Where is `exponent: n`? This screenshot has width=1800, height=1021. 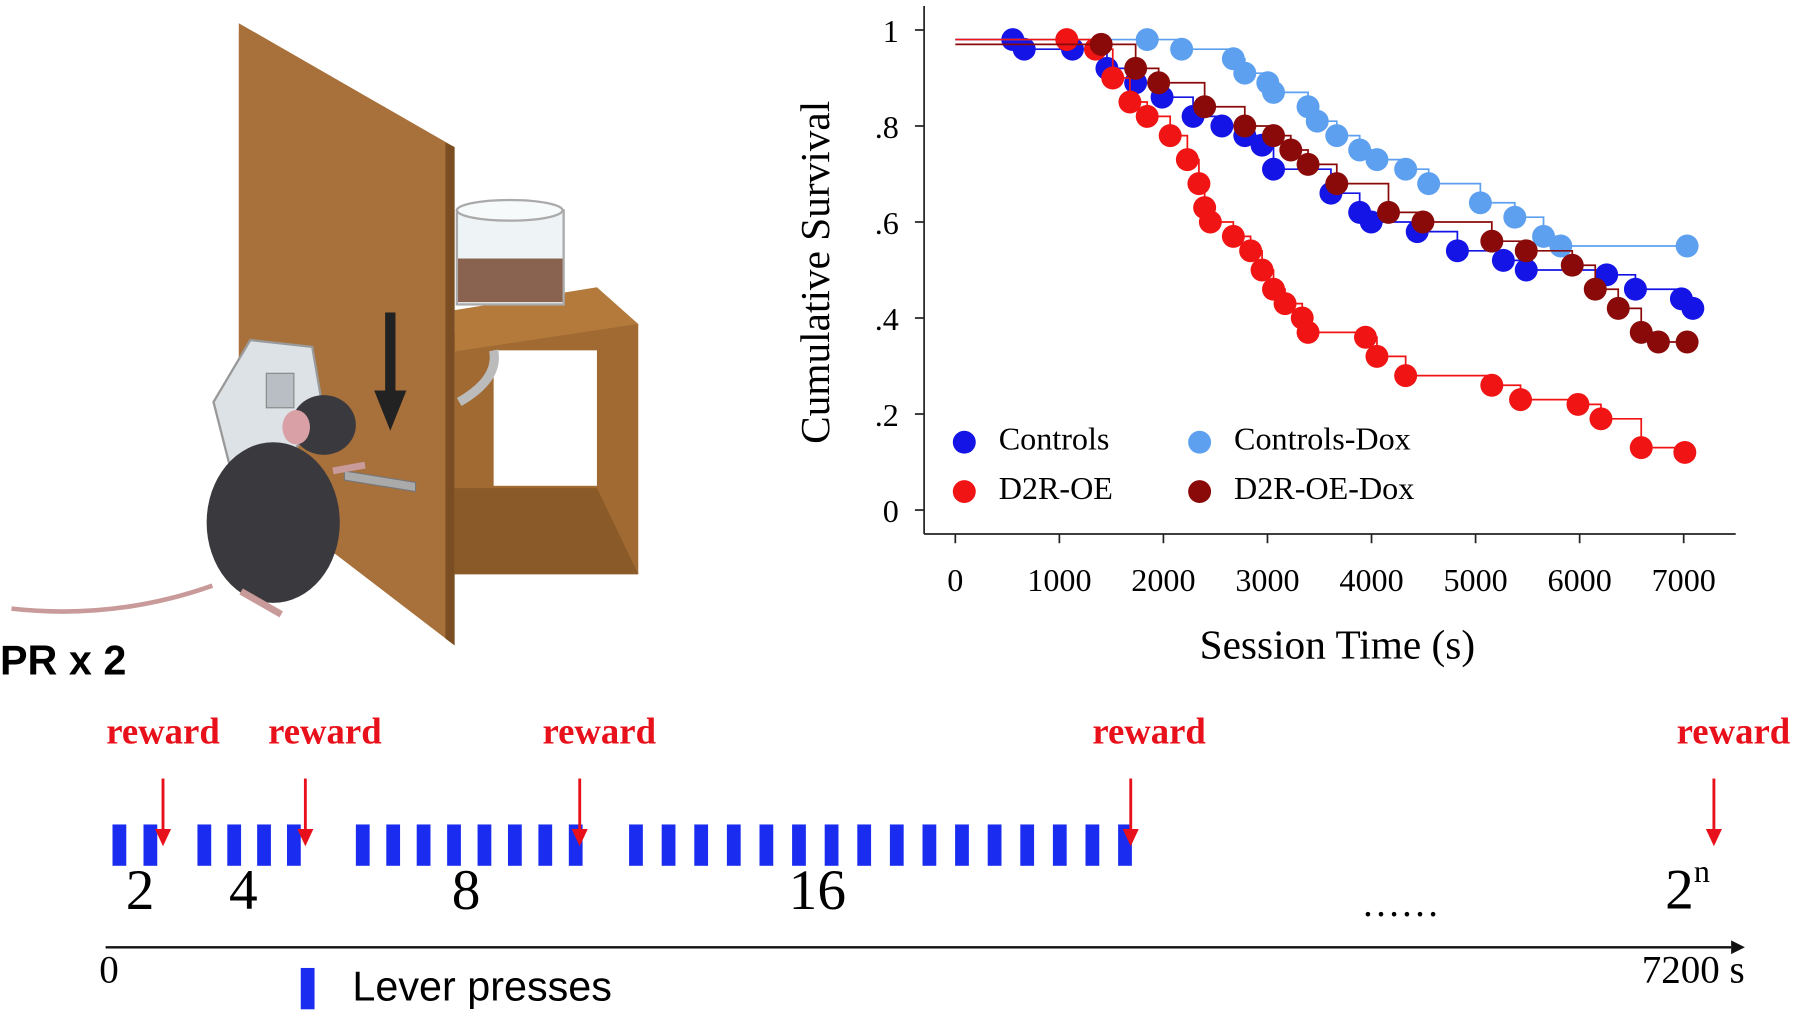
exponent: n is located at coordinates (1702, 871).